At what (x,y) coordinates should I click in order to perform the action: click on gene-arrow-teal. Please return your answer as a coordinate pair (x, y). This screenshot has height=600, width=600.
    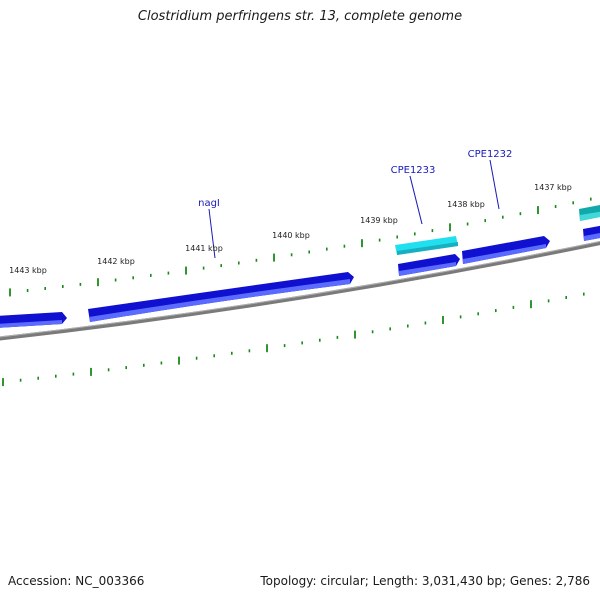
    Looking at the image, I should click on (589, 212).